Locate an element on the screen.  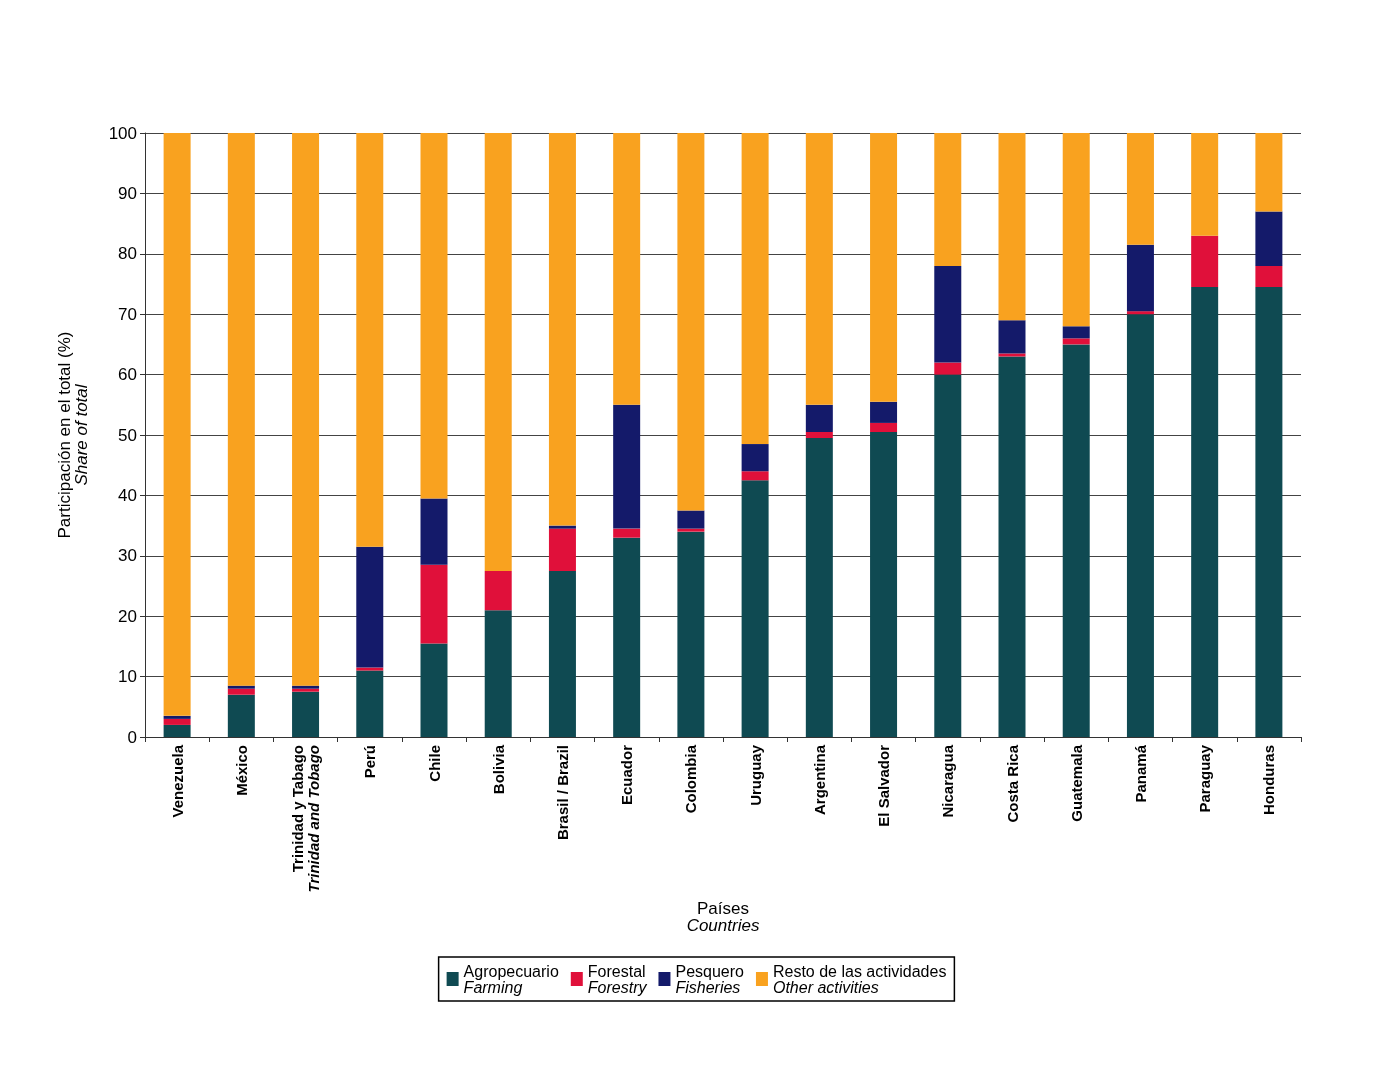
legend-label: Resto de las actividades Other activities is located at coordinates (859, 979).